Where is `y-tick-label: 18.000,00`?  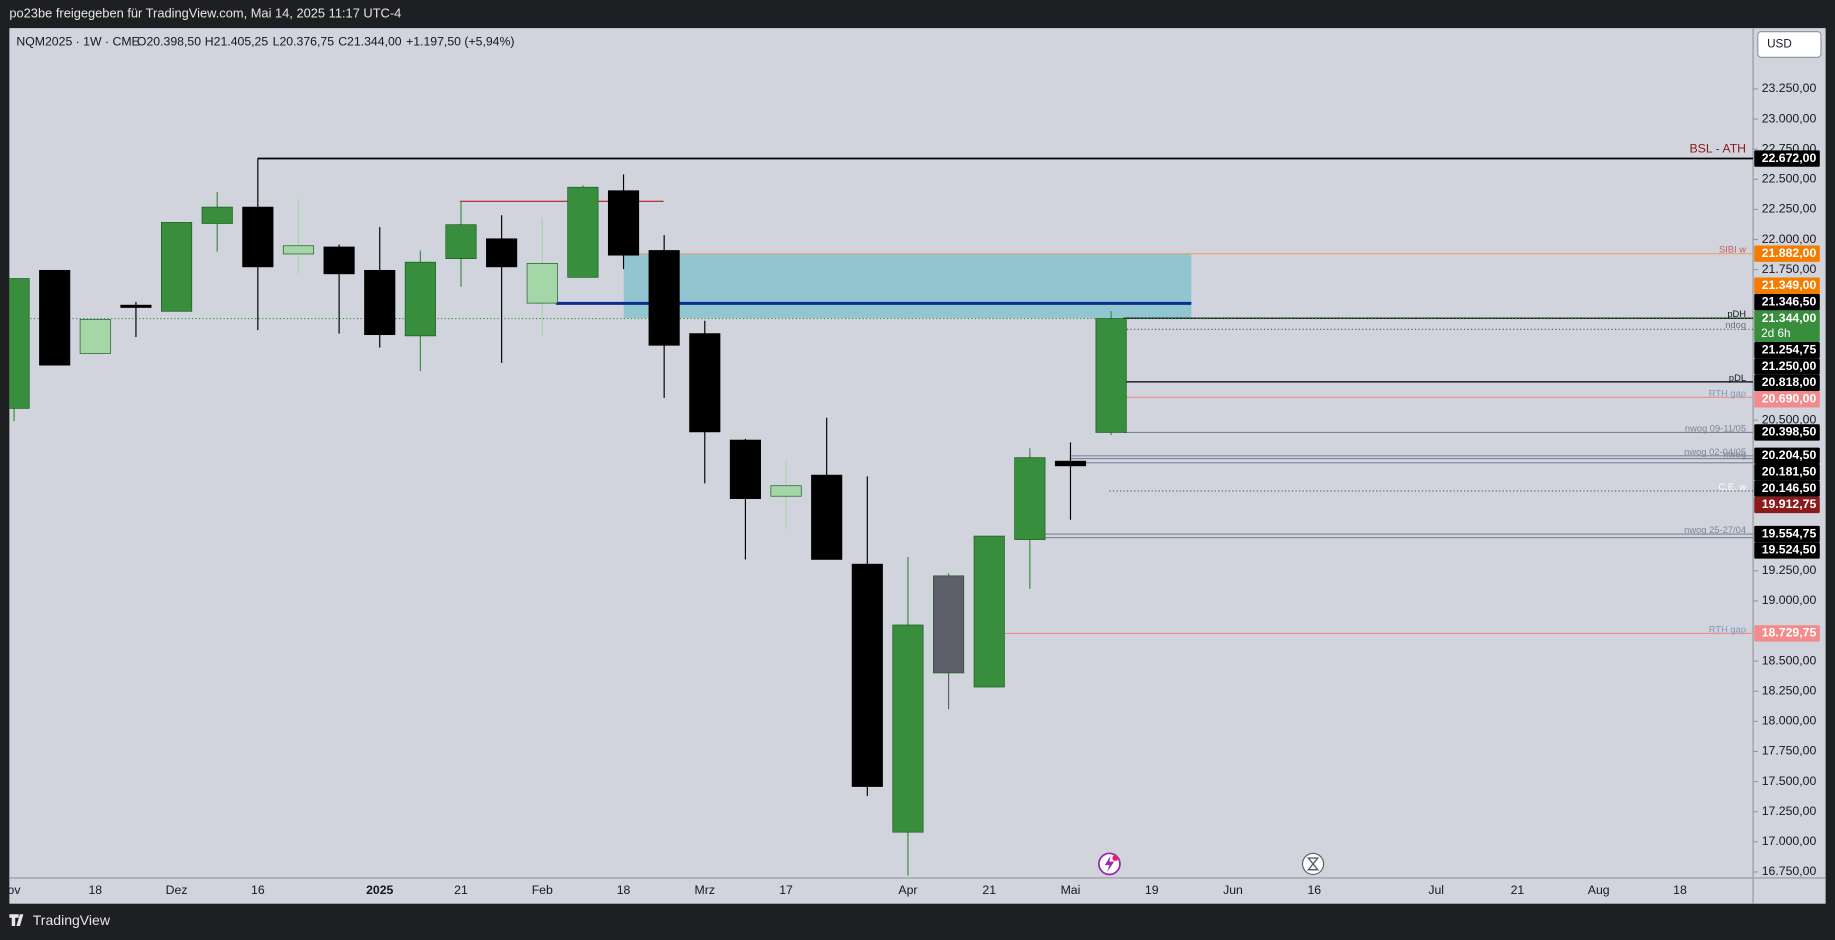 y-tick-label: 18.000,00 is located at coordinates (1789, 721).